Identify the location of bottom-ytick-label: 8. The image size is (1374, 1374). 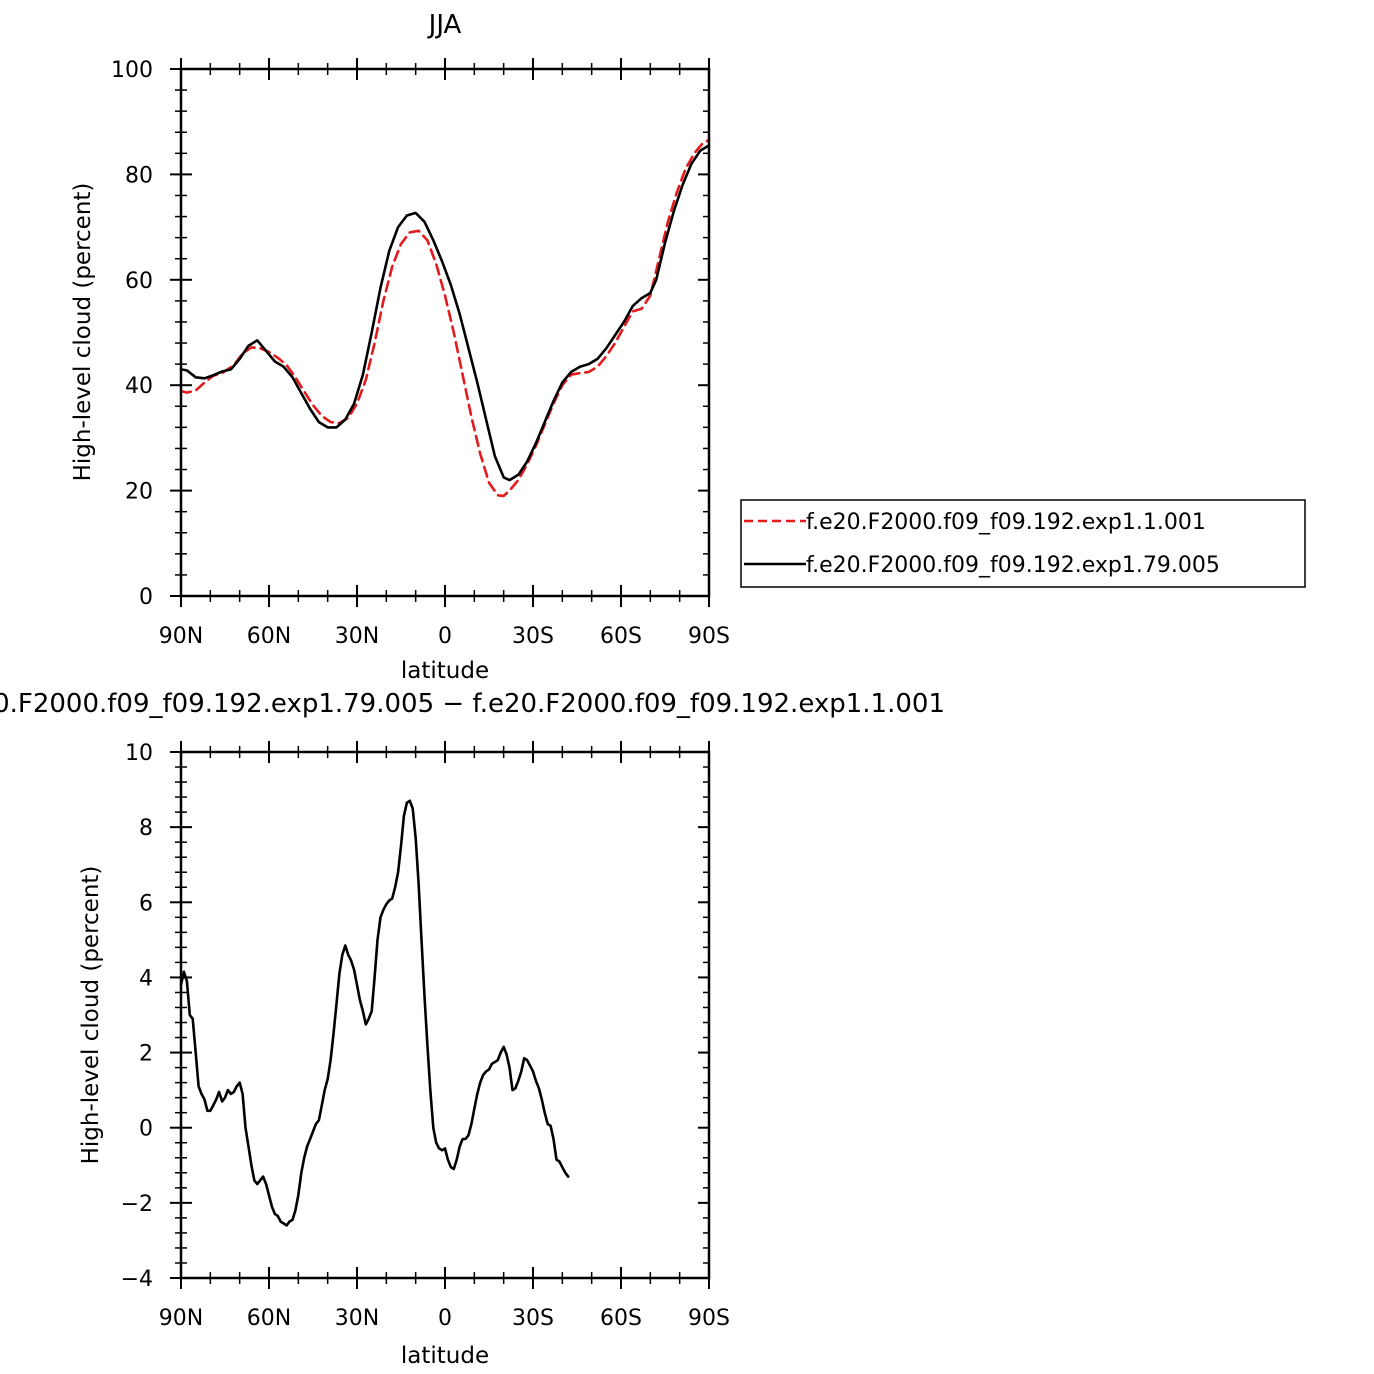
(146, 828).